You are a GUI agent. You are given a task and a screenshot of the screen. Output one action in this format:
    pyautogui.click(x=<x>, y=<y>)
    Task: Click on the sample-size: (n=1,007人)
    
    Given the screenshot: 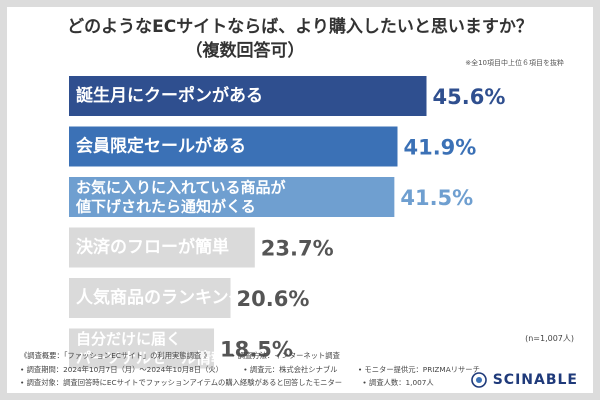 What is the action you would take?
    pyautogui.click(x=549, y=338)
    